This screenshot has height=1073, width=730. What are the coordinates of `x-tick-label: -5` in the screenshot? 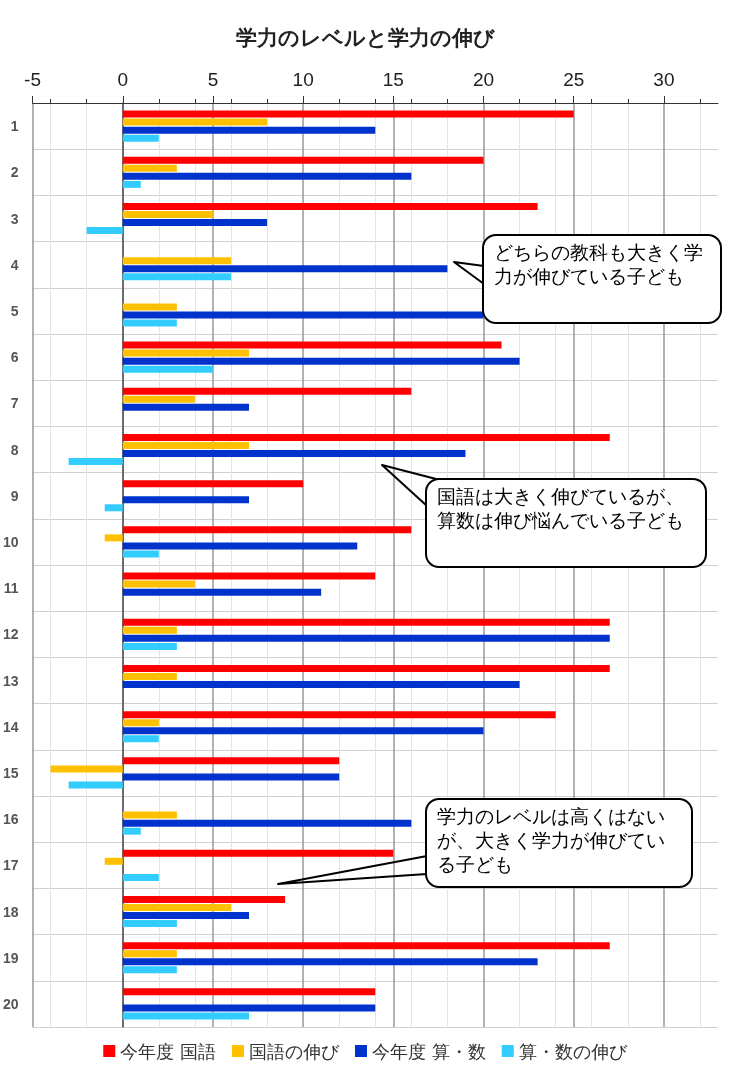 It's located at (33, 79).